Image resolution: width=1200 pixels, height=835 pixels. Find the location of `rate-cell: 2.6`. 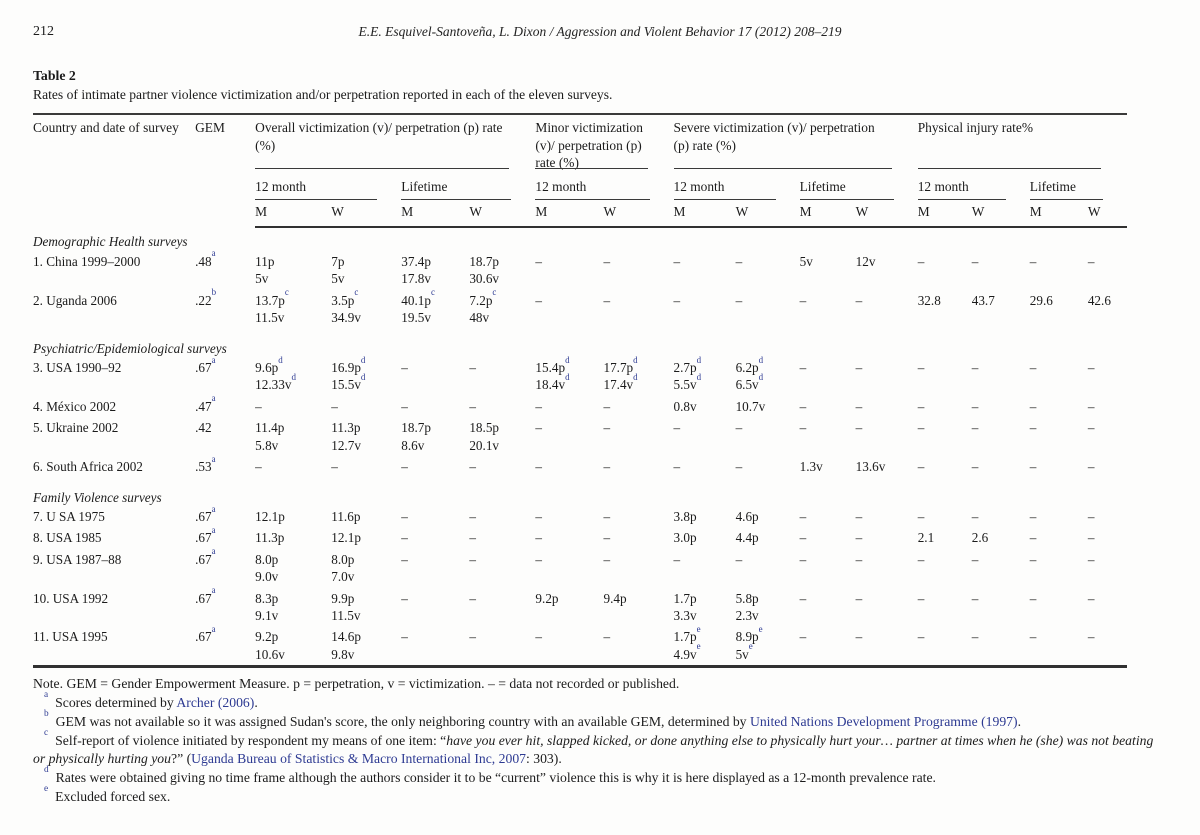

rate-cell: 2.6 is located at coordinates (980, 538).